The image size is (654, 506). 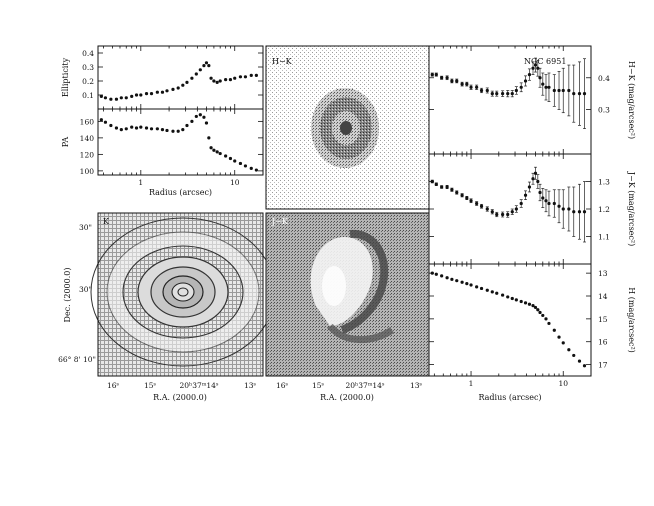 What do you see at coordinates (113, 385) in the screenshot?
I see `ra-tick-k-1: 16ˢ` at bounding box center [113, 385].